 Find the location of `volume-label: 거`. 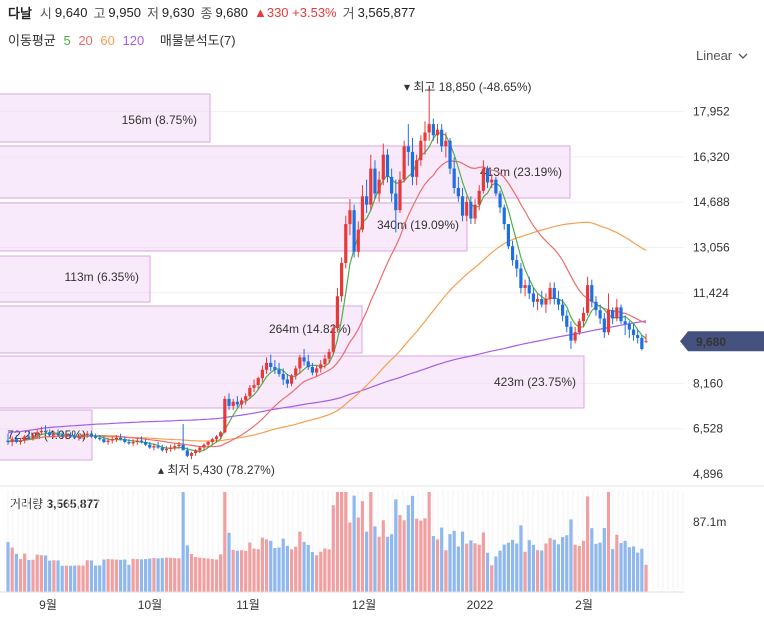

volume-label: 거 is located at coordinates (348, 13).